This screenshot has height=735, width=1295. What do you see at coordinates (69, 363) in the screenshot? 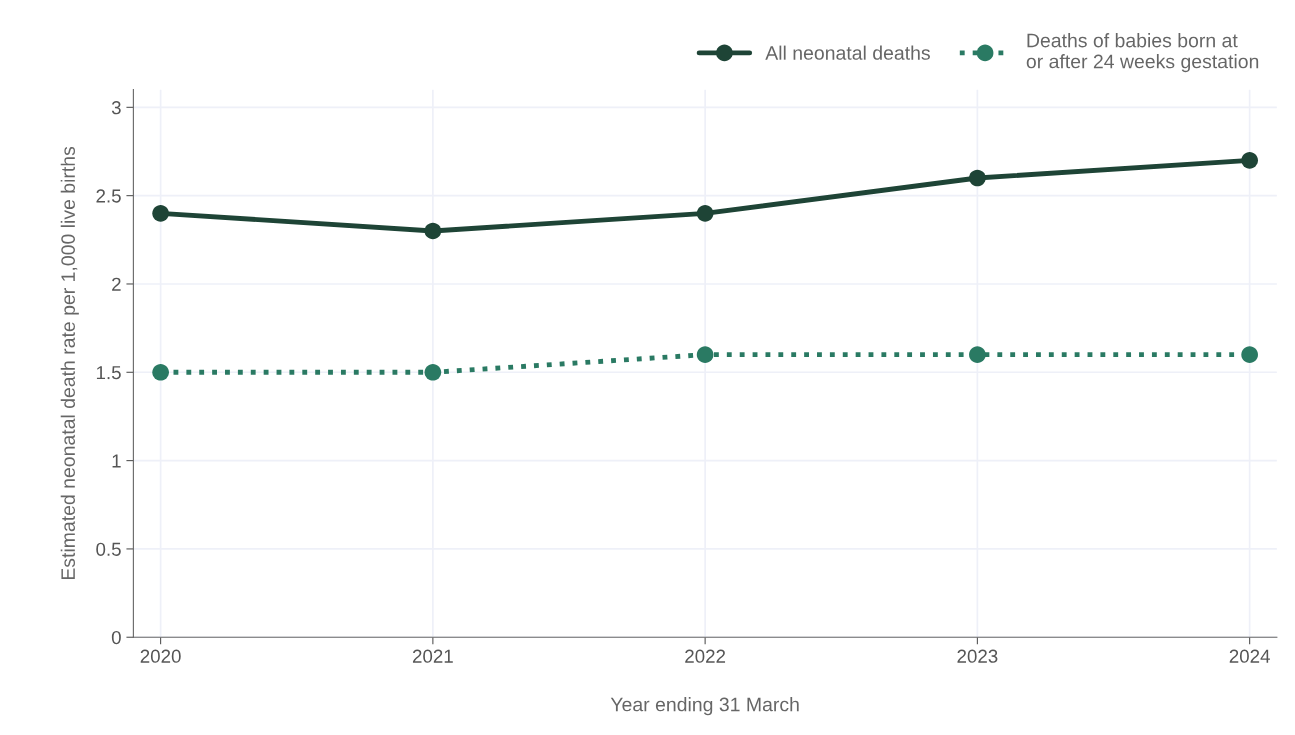
I see `y-axis-title: Estimated neonatal death rate per 1,000 live births` at bounding box center [69, 363].